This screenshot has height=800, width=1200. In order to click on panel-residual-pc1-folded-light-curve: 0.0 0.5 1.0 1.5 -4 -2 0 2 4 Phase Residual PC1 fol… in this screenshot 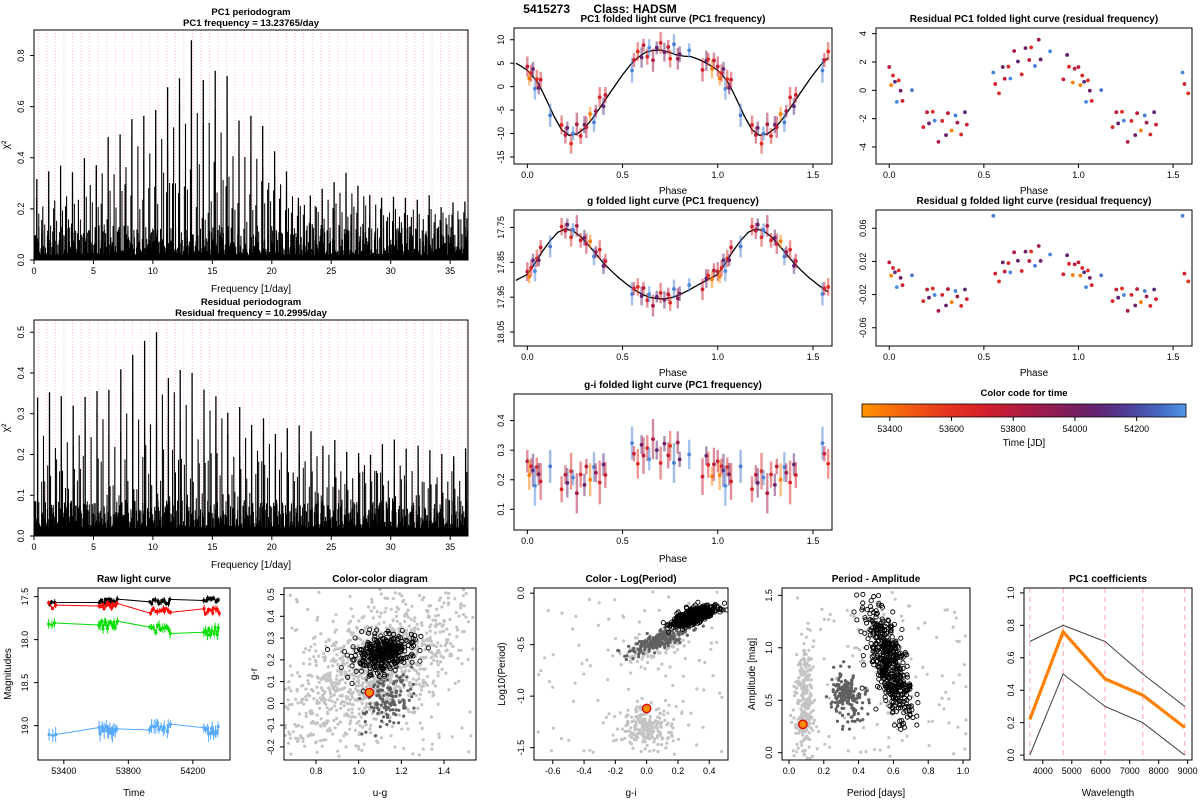, I will do `click(1023, 105)`.